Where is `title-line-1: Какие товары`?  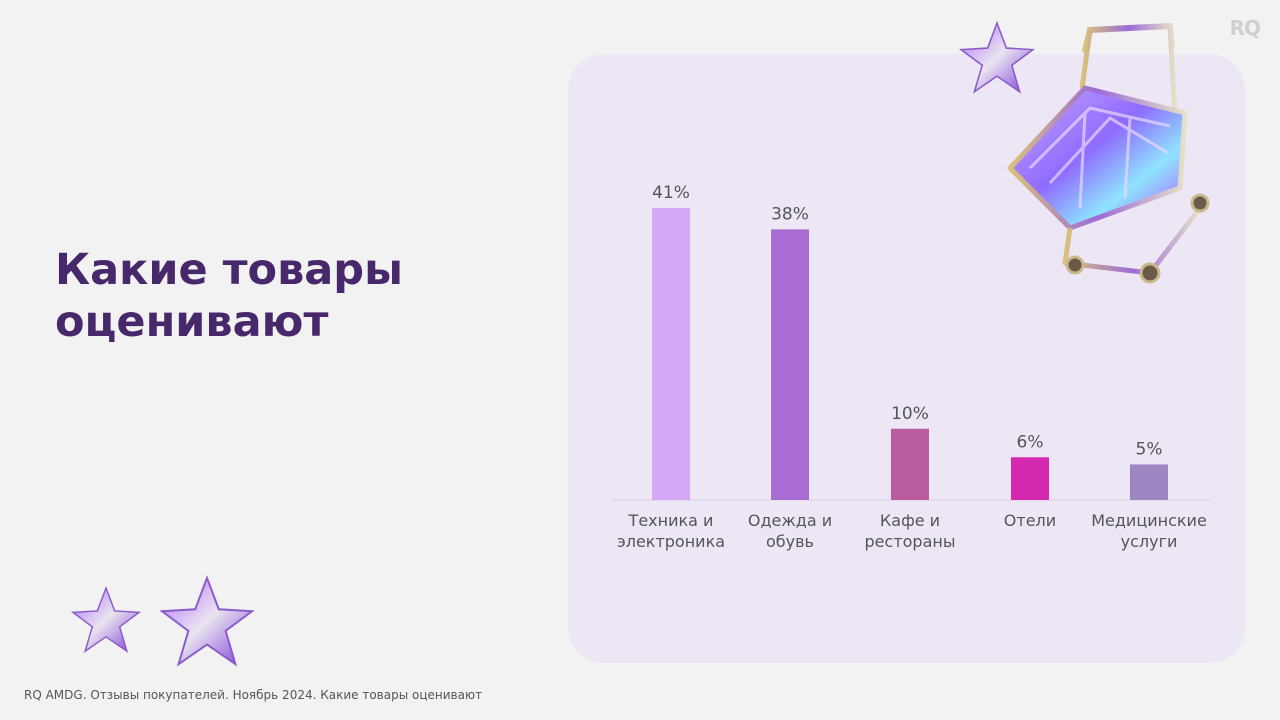
title-line-1: Какие товары is located at coordinates (229, 270).